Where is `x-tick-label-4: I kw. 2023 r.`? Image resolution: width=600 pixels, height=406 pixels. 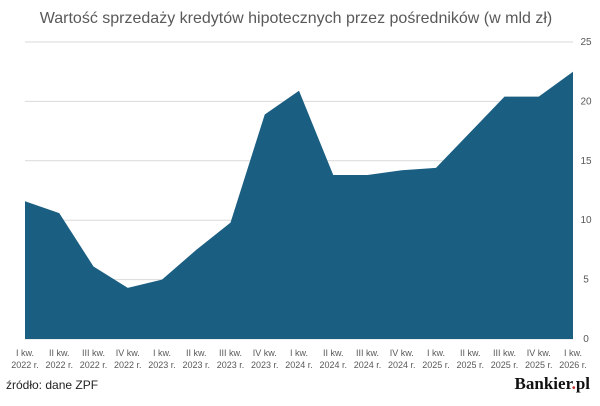
x-tick-label-4: I kw. 2023 r. is located at coordinates (162, 359).